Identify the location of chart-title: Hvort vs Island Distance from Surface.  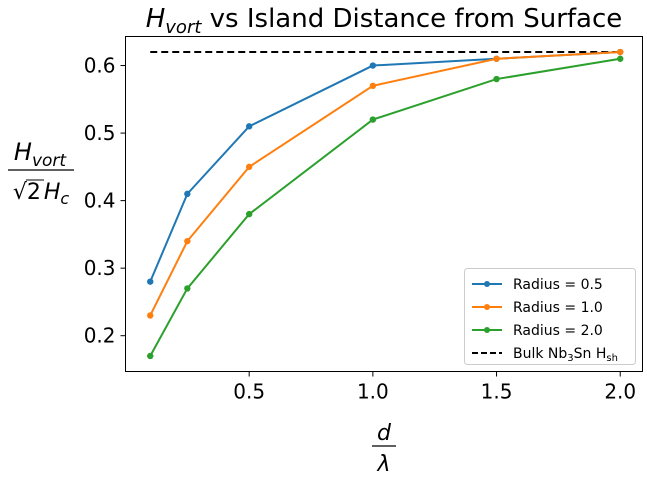
(384, 21).